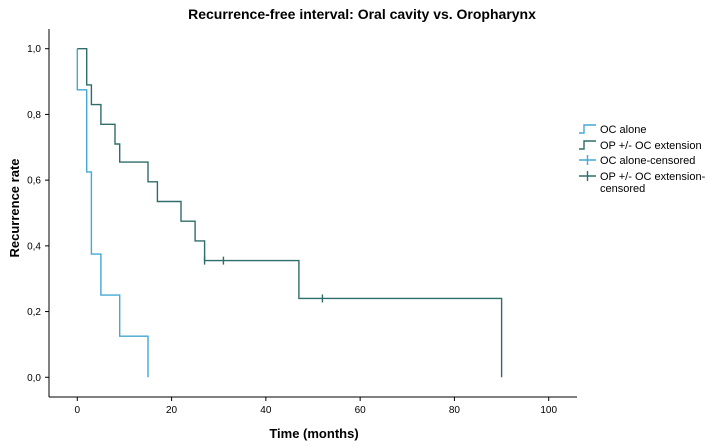 The width and height of the screenshot is (722, 447). Describe the element at coordinates (14, 208) in the screenshot. I see `y-axis-title: Recurrence rate` at that location.